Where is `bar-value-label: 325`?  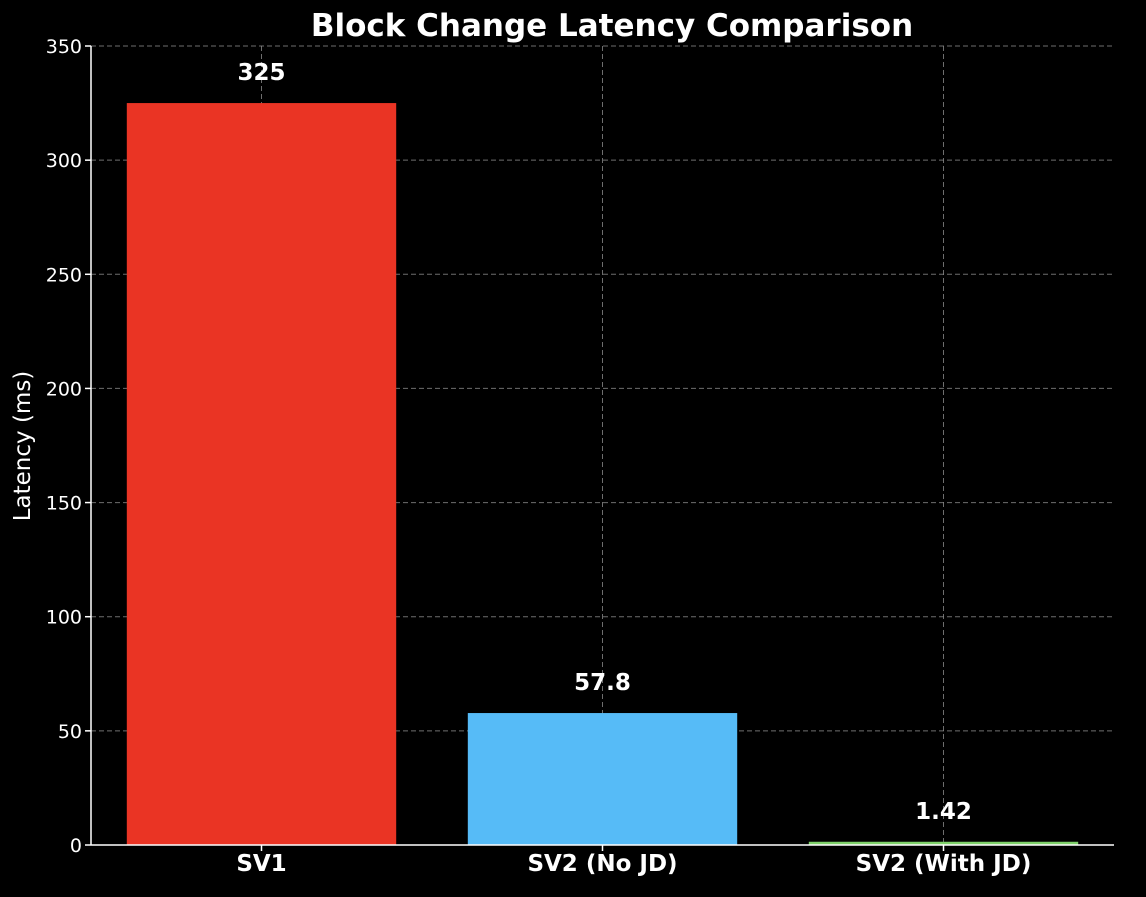 bar-value-label: 325 is located at coordinates (261, 73).